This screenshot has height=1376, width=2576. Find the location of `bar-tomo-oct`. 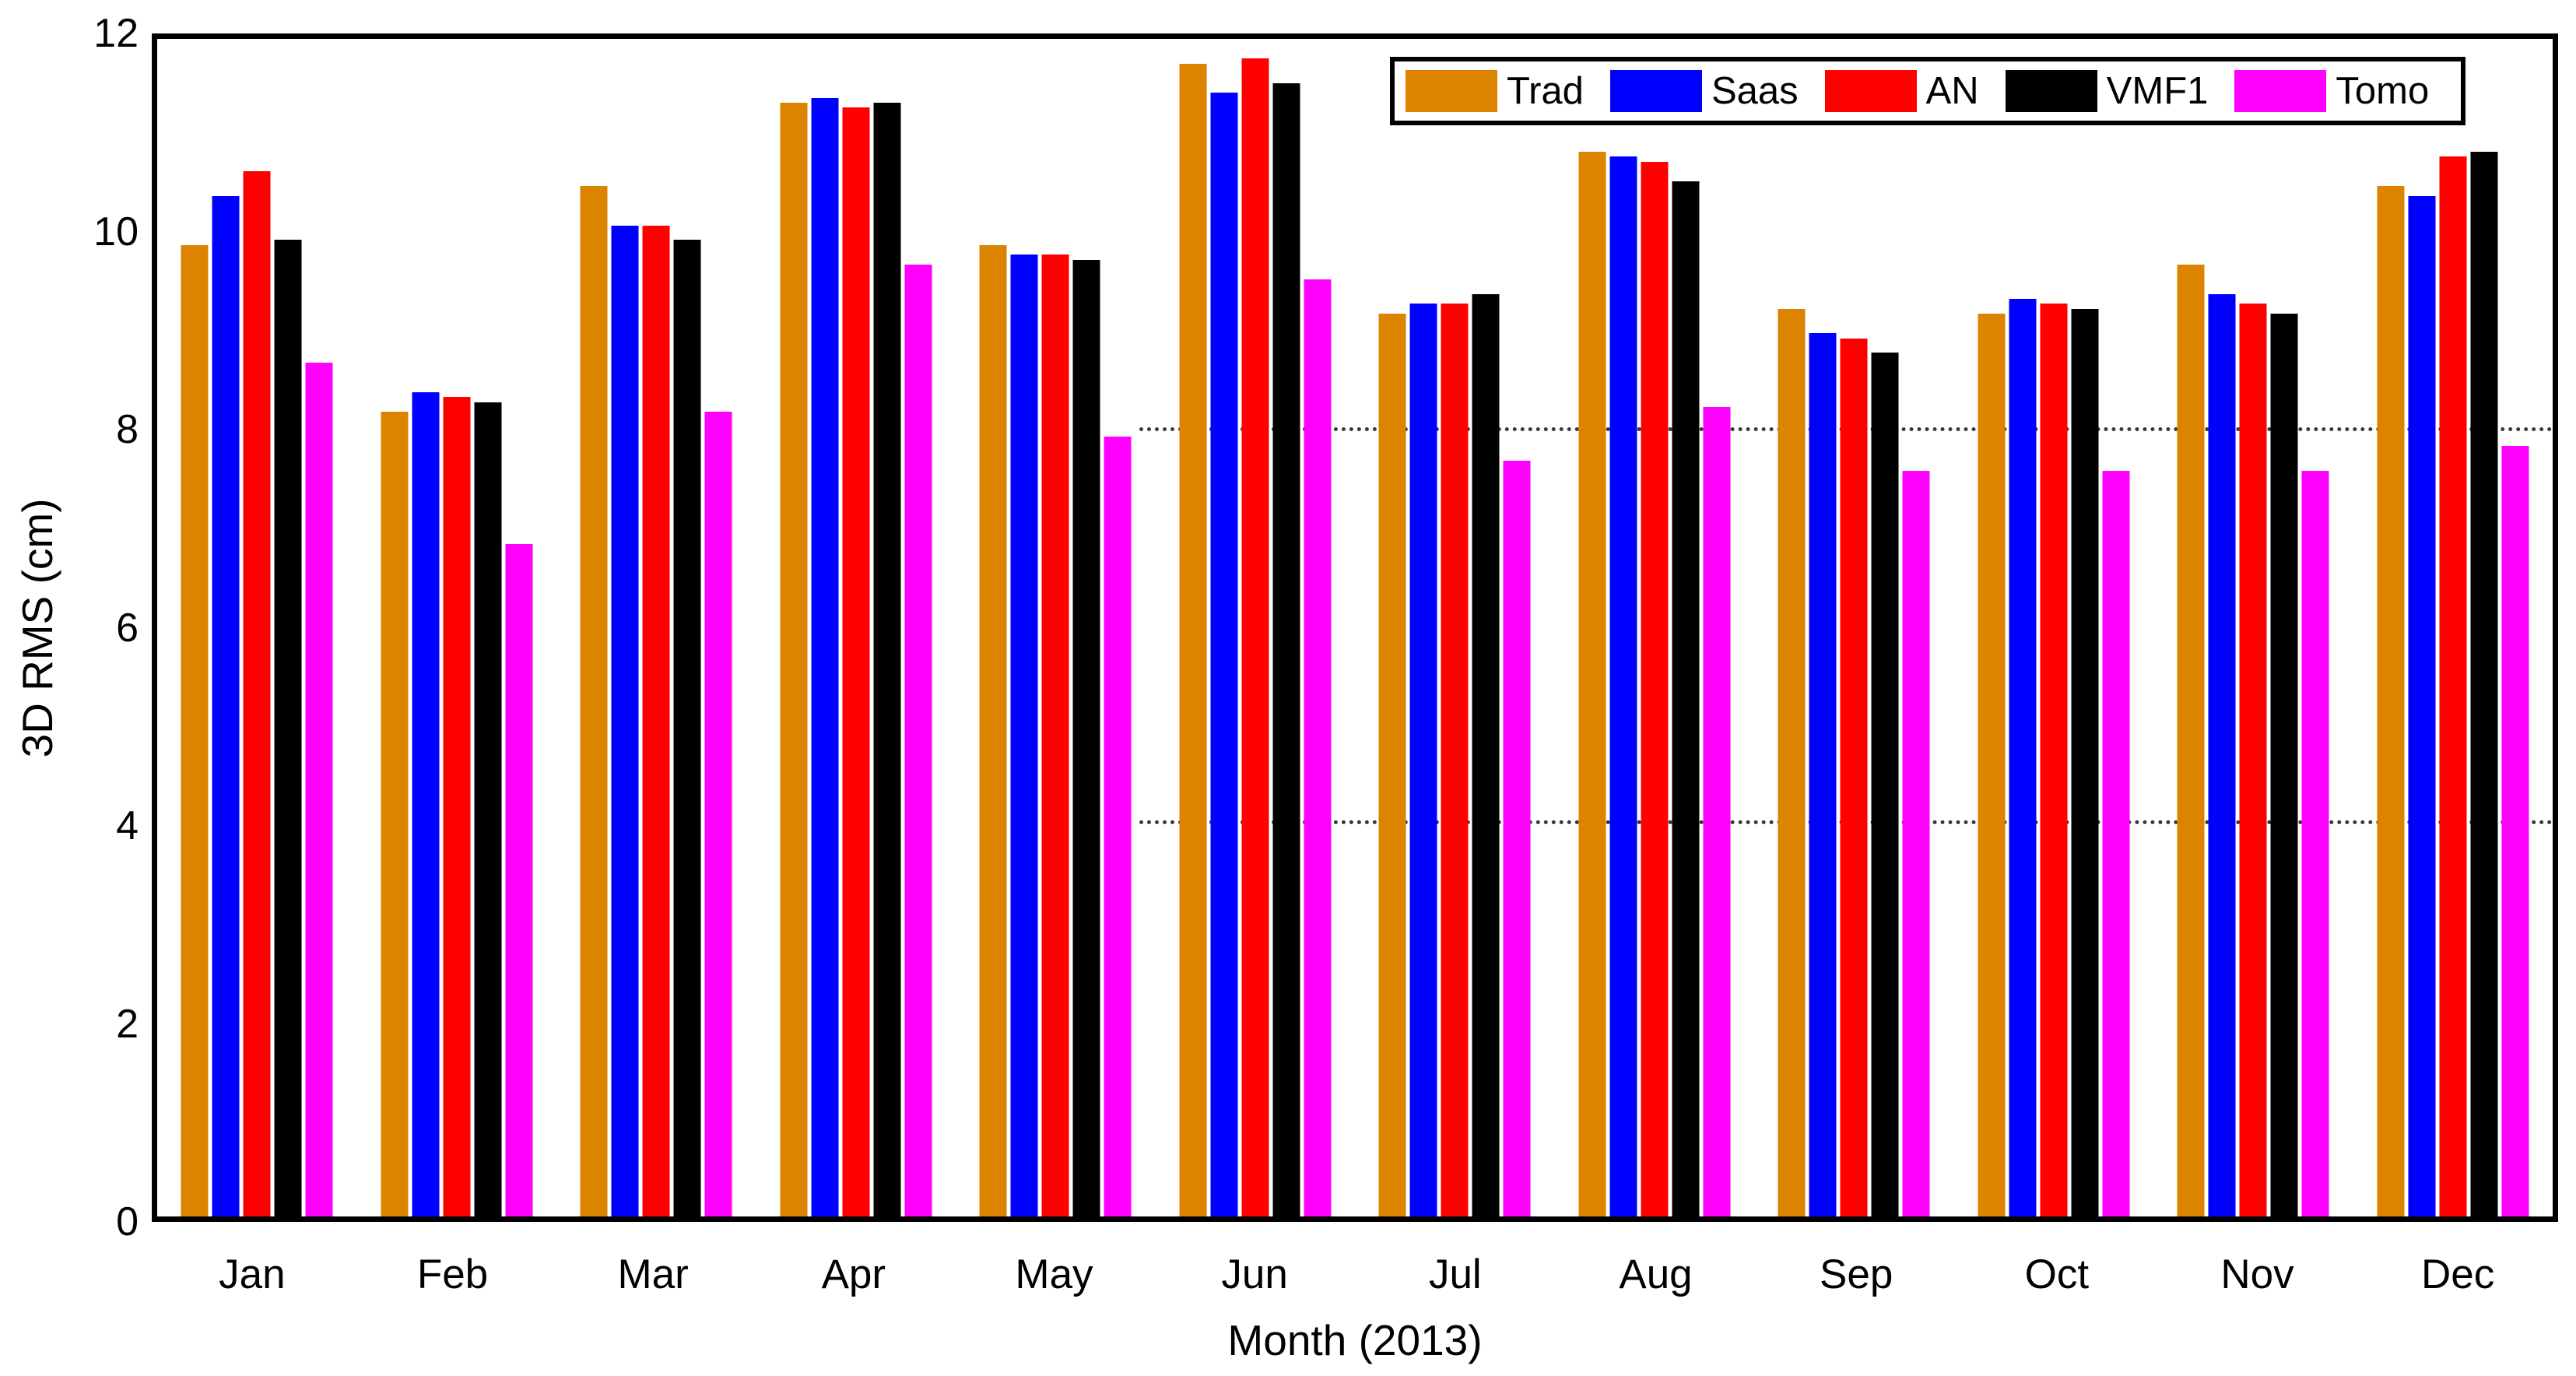

bar-tomo-oct is located at coordinates (2116, 843).